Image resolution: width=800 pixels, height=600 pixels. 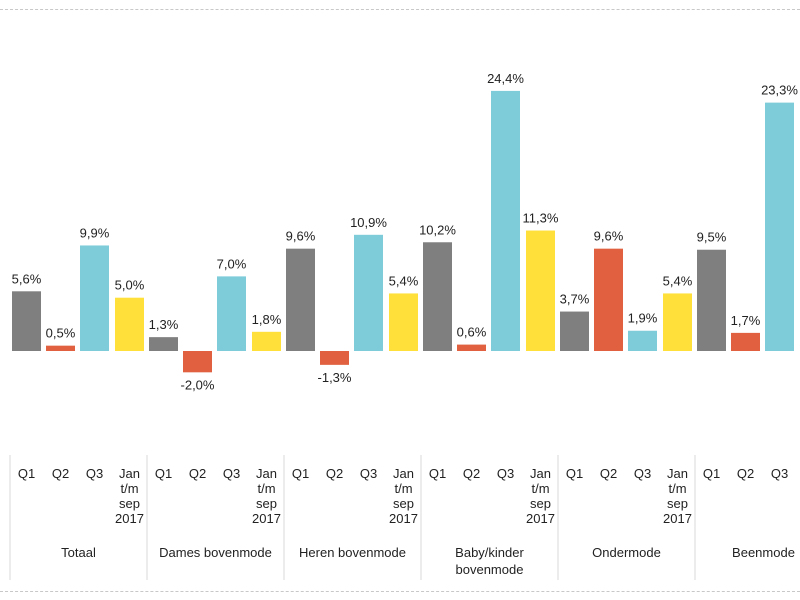 I want to click on data-label: 23,3%, so click(x=779, y=90).